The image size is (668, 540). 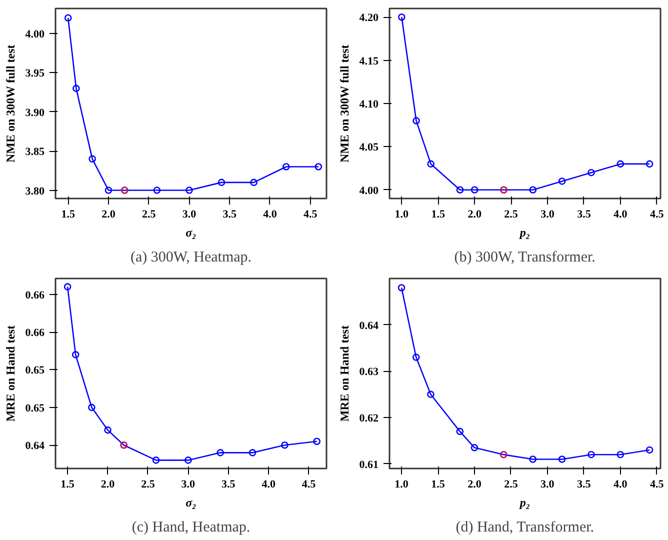 I want to click on y-tick-label: 4.15, so click(x=369, y=61).